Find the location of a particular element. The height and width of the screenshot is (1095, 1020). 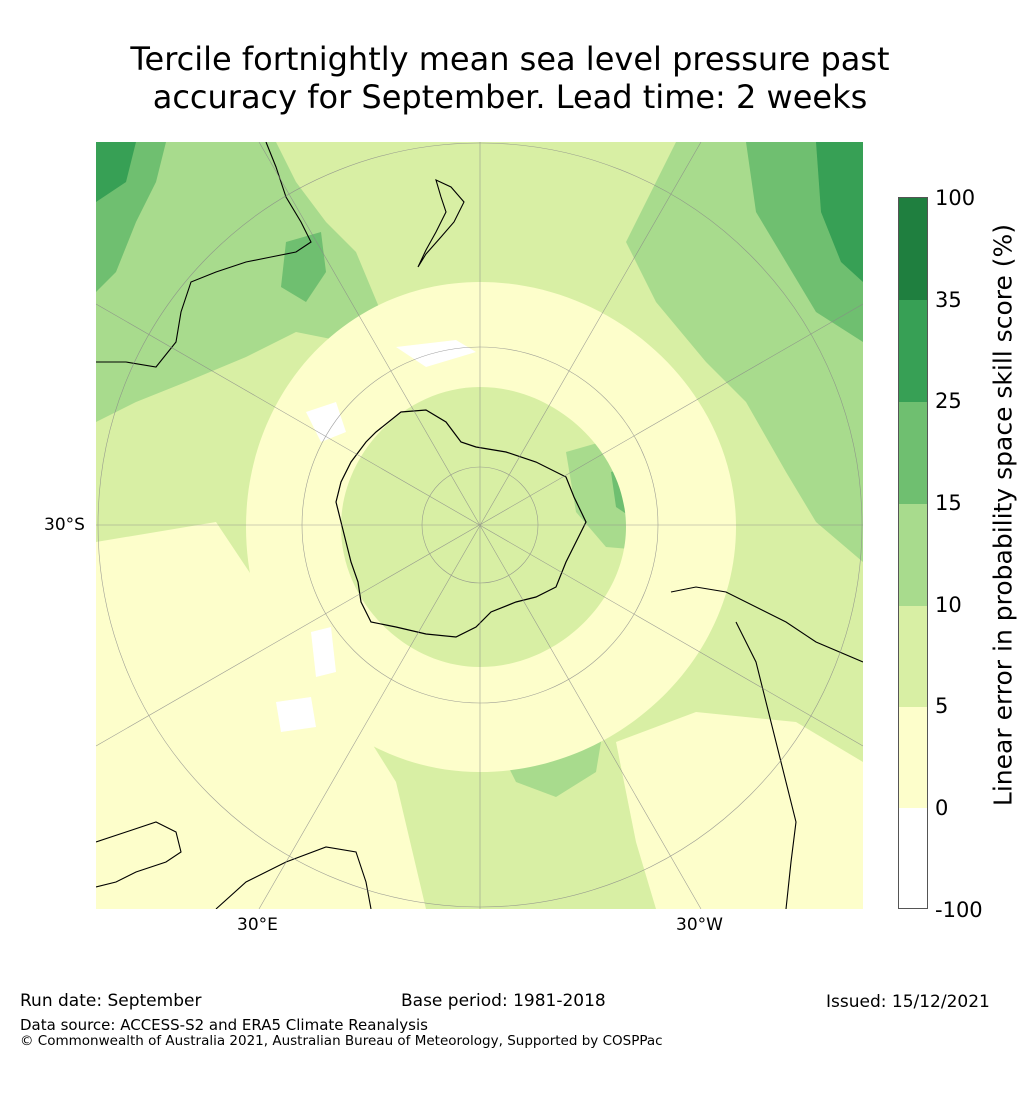

africa-coastline is located at coordinates (234, 865).